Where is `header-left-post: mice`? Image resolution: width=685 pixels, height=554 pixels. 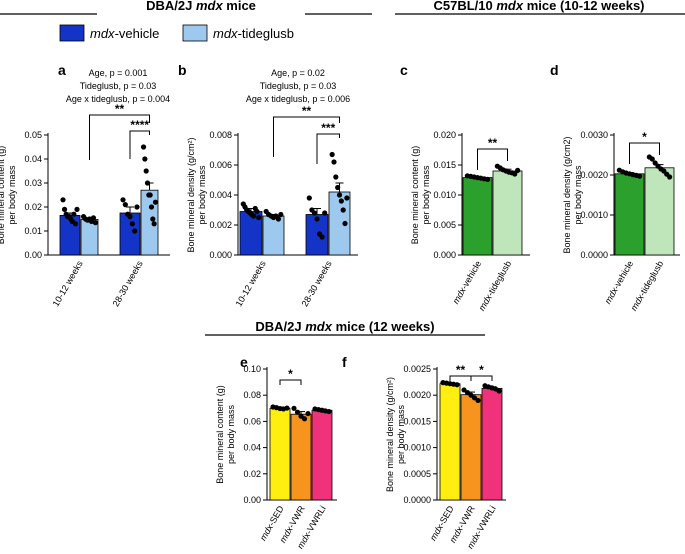 header-left-post: mice is located at coordinates (239, 6).